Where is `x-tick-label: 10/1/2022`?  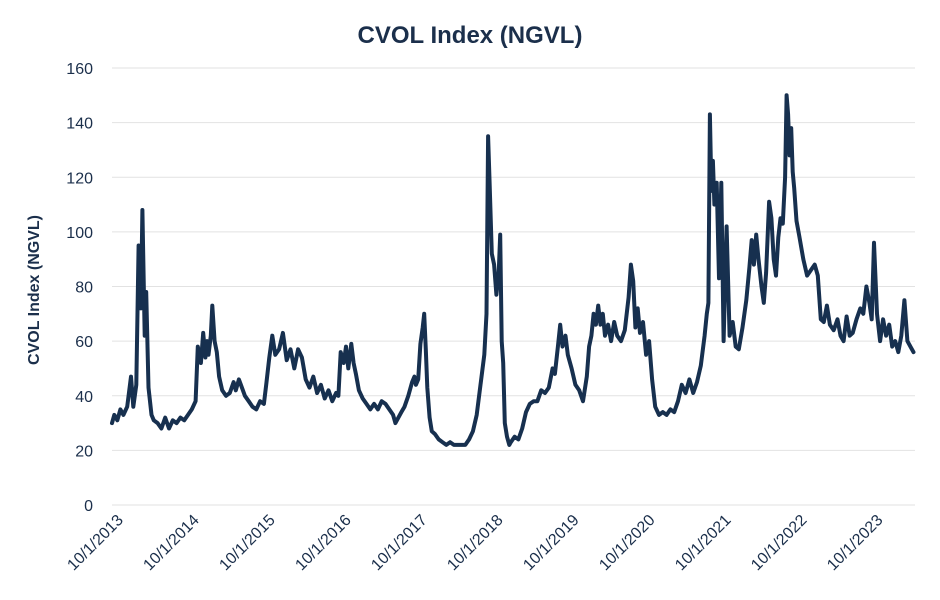
x-tick-label: 10/1/2022 is located at coordinates (779, 543).